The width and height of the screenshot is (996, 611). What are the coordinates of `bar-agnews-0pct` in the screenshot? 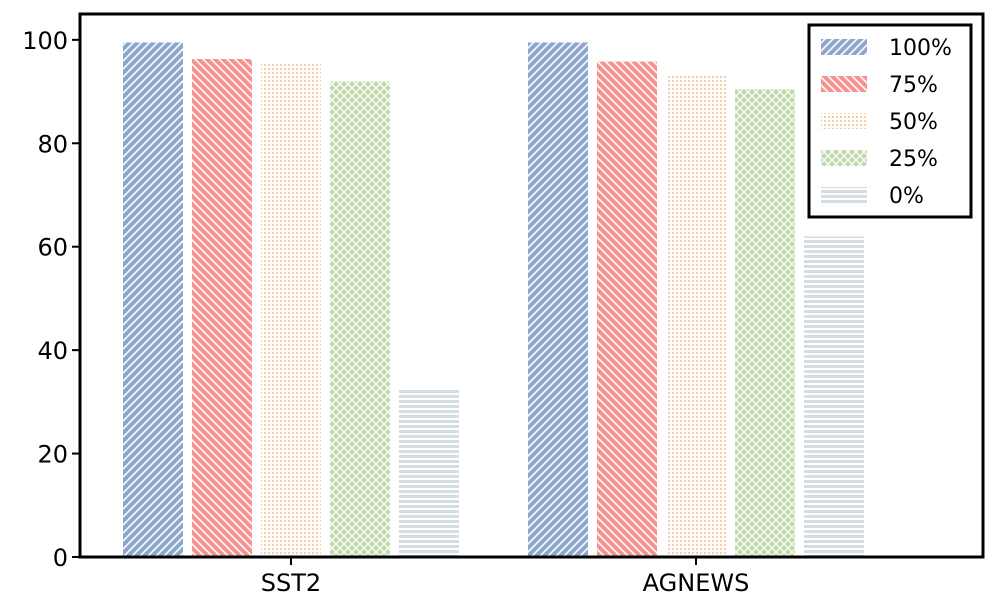 It's located at (834, 396).